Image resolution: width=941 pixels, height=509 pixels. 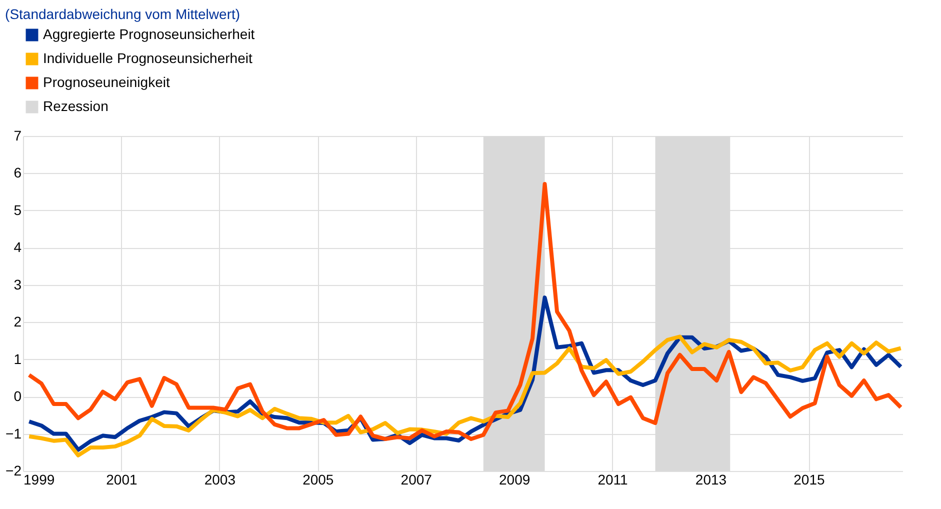 What do you see at coordinates (149, 34) in the screenshot?
I see `legend-label: Aggregierte Prognoseunsicherheit` at bounding box center [149, 34].